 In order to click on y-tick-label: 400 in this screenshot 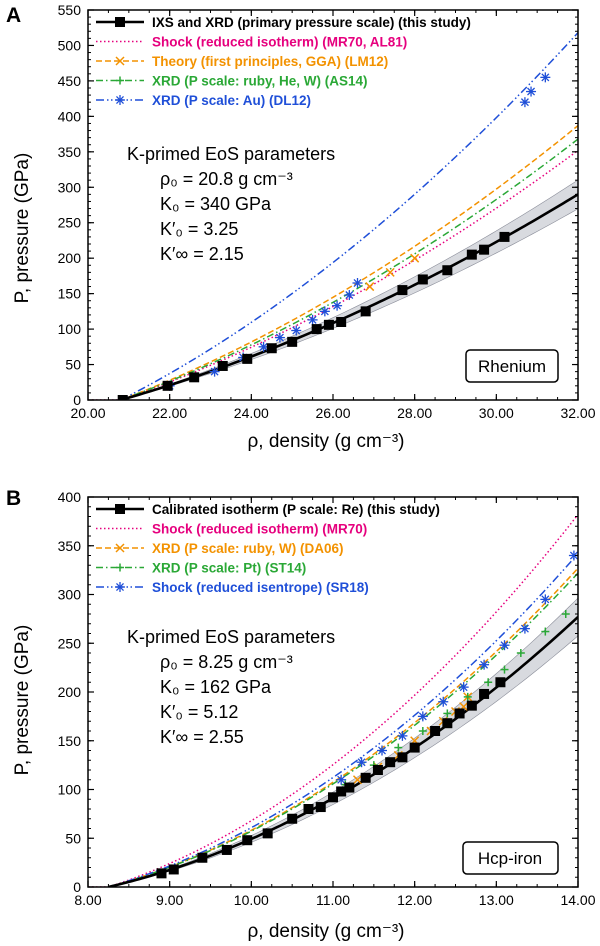, I will do `click(70, 116)`.